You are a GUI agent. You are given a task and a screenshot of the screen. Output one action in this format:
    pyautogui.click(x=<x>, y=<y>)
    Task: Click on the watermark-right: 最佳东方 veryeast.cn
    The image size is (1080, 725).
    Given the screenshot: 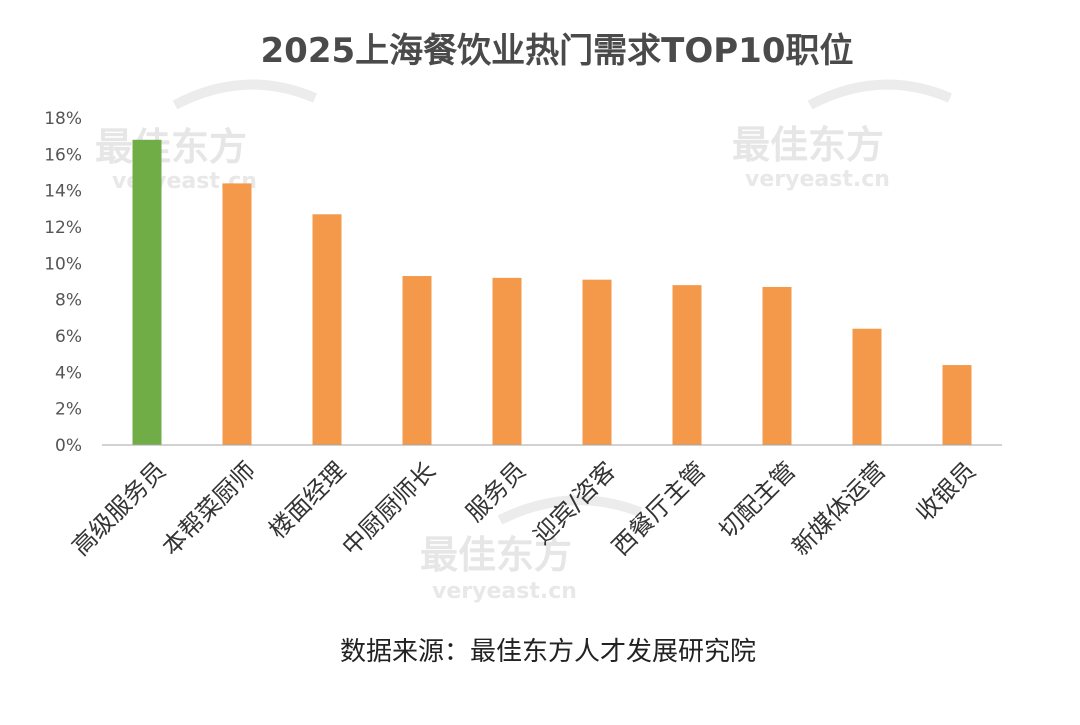 What is the action you would take?
    pyautogui.click(x=842, y=135)
    